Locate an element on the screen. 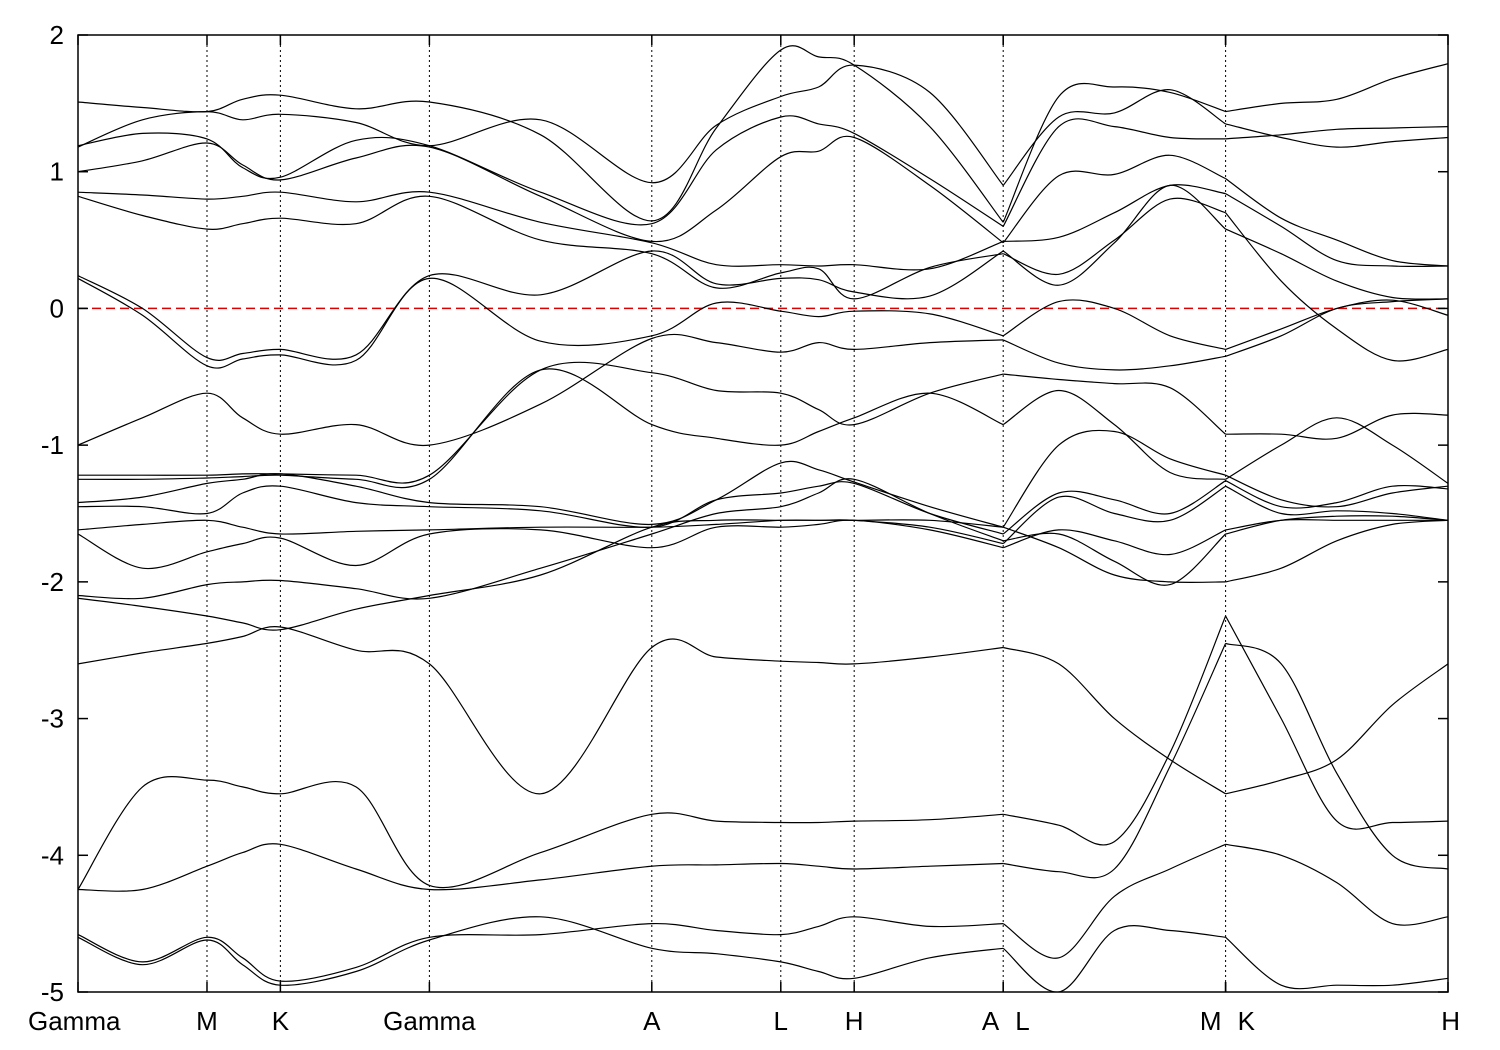  y-tick-label: -4 is located at coordinates (52, 855).